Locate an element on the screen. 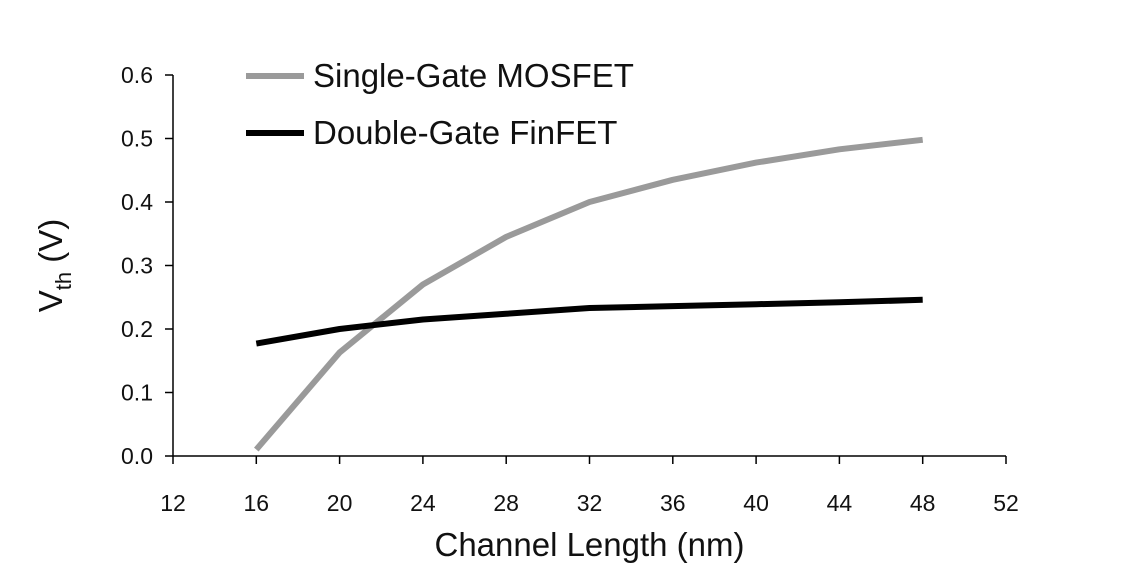 The height and width of the screenshot is (567, 1123). x-tick-label: 36 is located at coordinates (673, 503).